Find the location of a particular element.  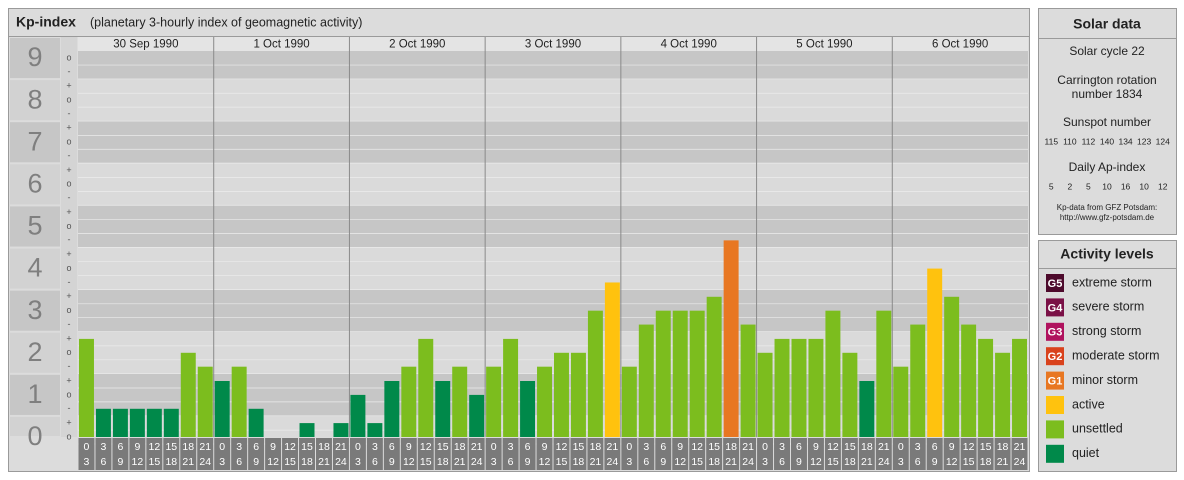

y-tick-label: 0 is located at coordinates (34, 436).